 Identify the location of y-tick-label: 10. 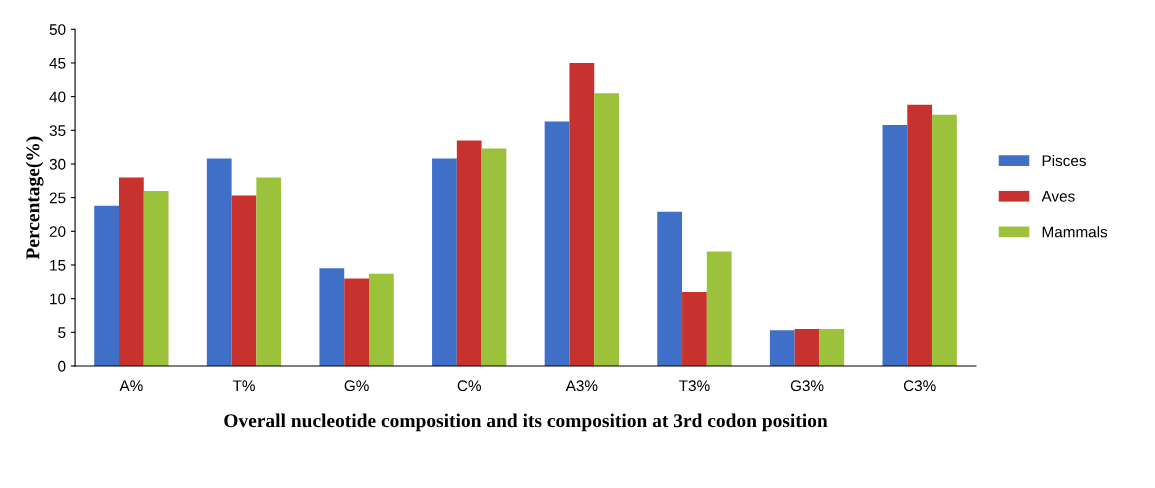
(58, 299).